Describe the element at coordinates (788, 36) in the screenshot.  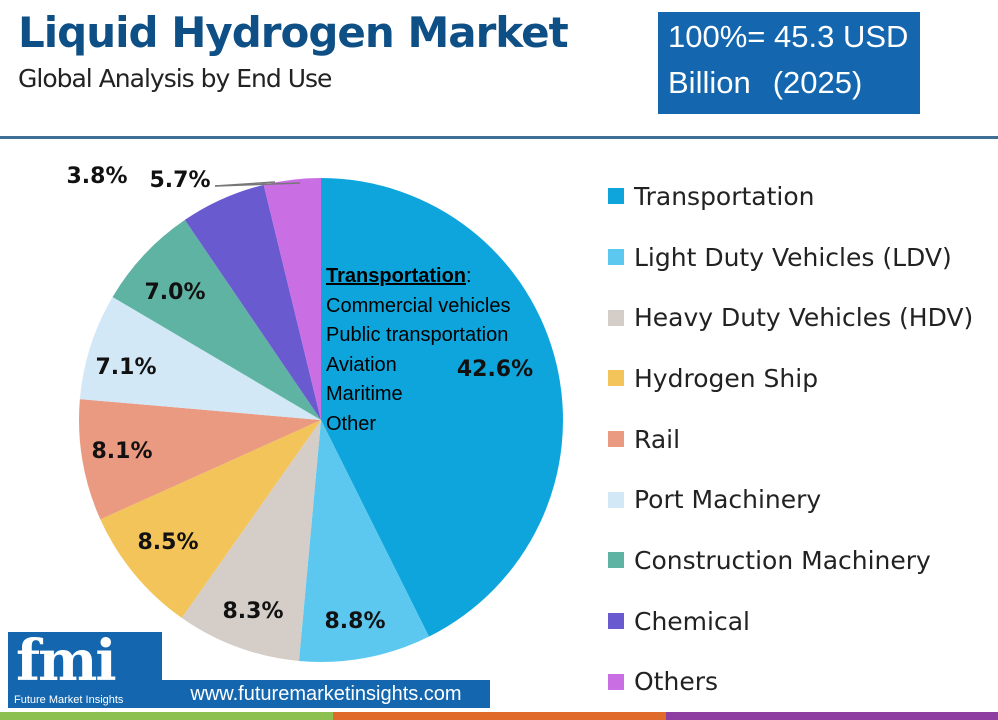
I see `total-line1: 100%= 45.3 USD` at that location.